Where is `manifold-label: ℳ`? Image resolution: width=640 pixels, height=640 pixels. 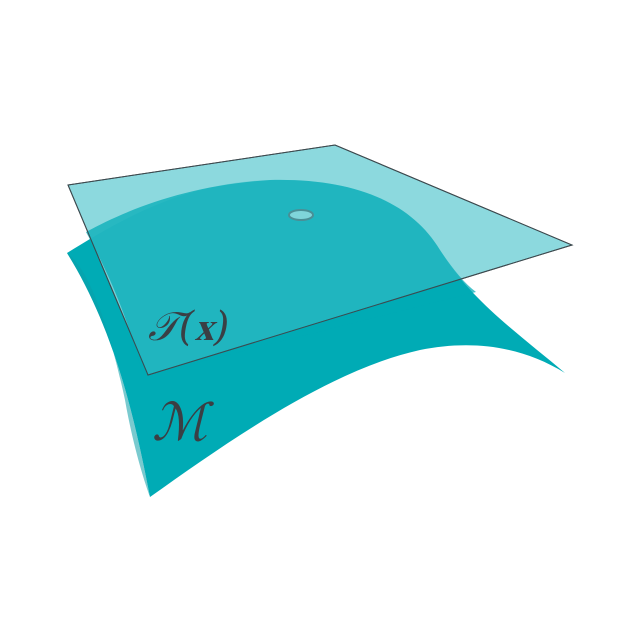 manifold-label: ℳ is located at coordinates (183, 423).